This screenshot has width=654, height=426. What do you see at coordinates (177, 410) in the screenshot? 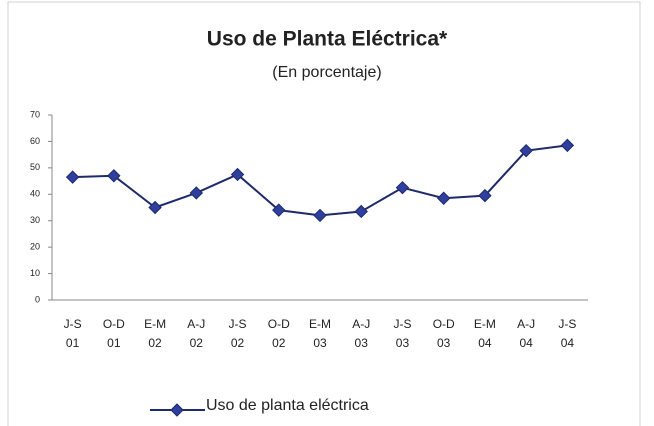
I see `legend-marker` at bounding box center [177, 410].